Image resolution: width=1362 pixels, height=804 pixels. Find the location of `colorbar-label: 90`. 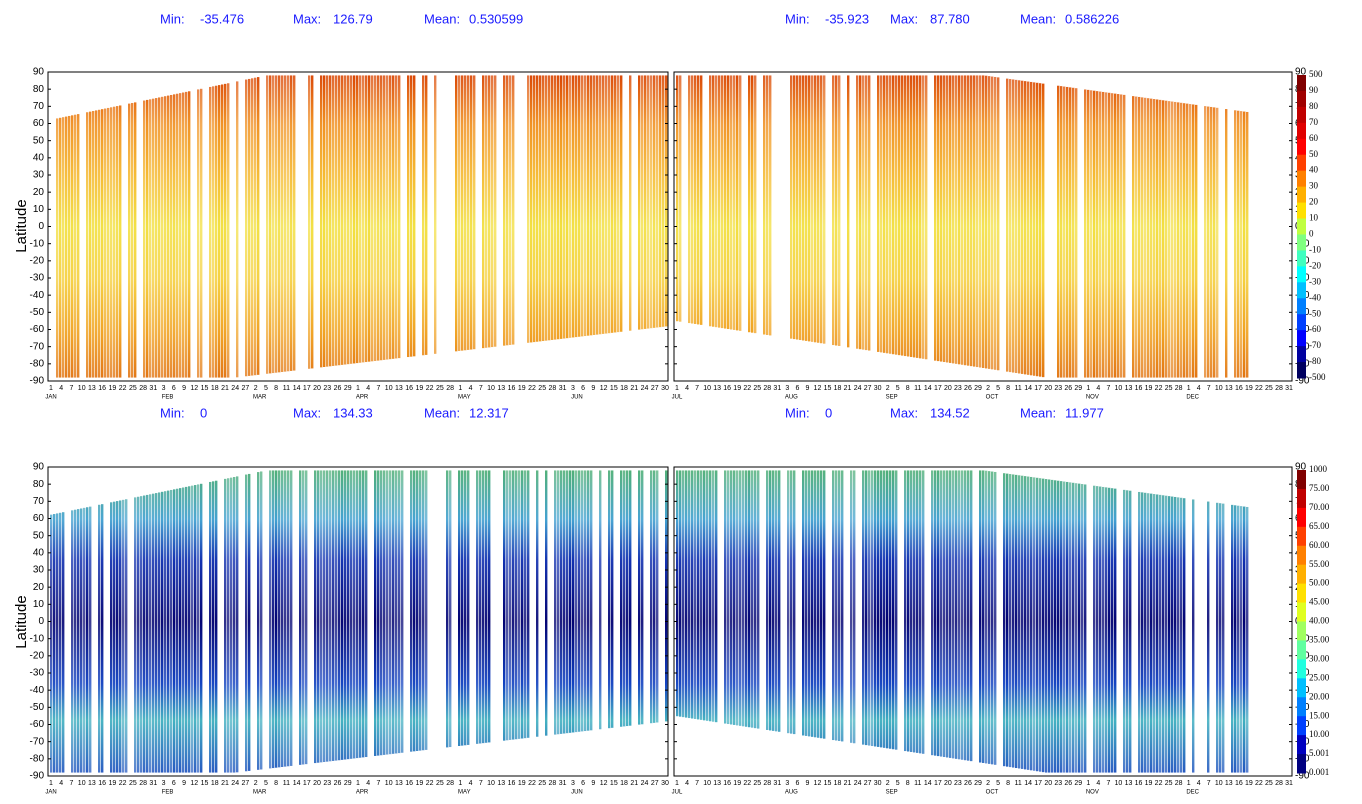

colorbar-label: 90 is located at coordinates (1314, 90).